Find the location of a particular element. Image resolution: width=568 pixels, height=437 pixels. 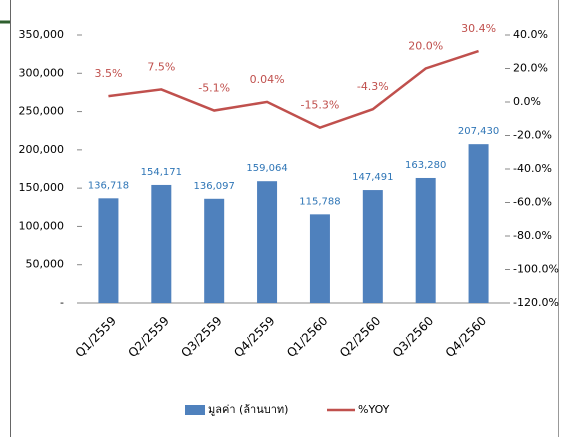

bar-value-label: 159,064 is located at coordinates (266, 168).